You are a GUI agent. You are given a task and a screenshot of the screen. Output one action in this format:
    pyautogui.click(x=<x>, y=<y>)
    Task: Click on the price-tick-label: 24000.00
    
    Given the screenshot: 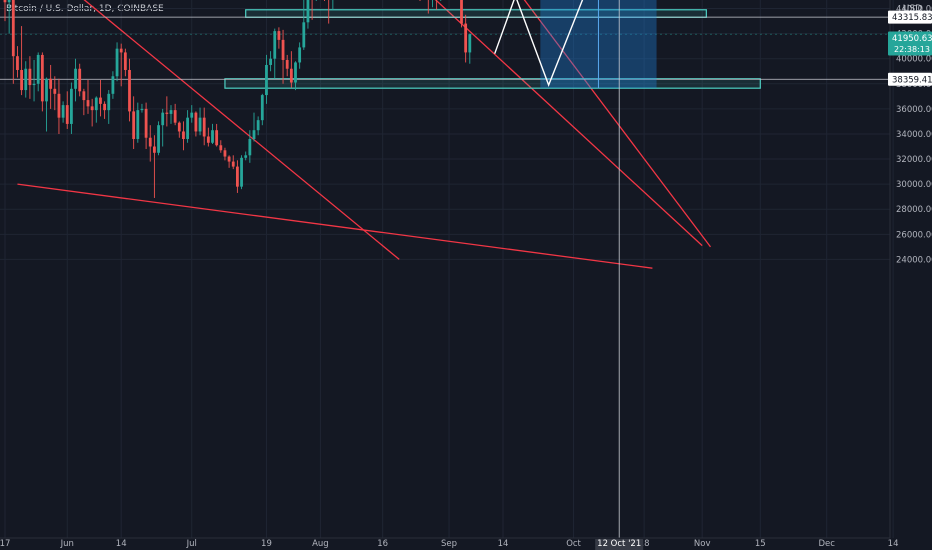 What is the action you would take?
    pyautogui.click(x=914, y=260)
    